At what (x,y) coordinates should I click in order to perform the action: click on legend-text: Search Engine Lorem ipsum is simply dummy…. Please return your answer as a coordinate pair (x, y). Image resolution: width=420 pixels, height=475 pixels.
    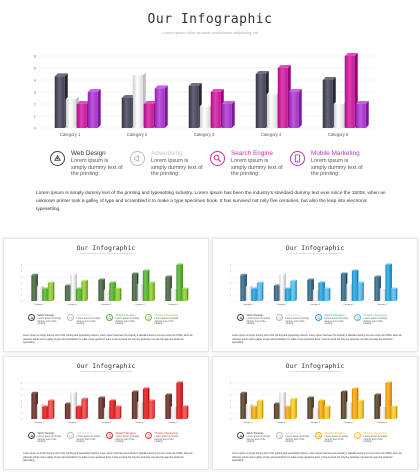
    Looking at the image, I should click on (129, 319).